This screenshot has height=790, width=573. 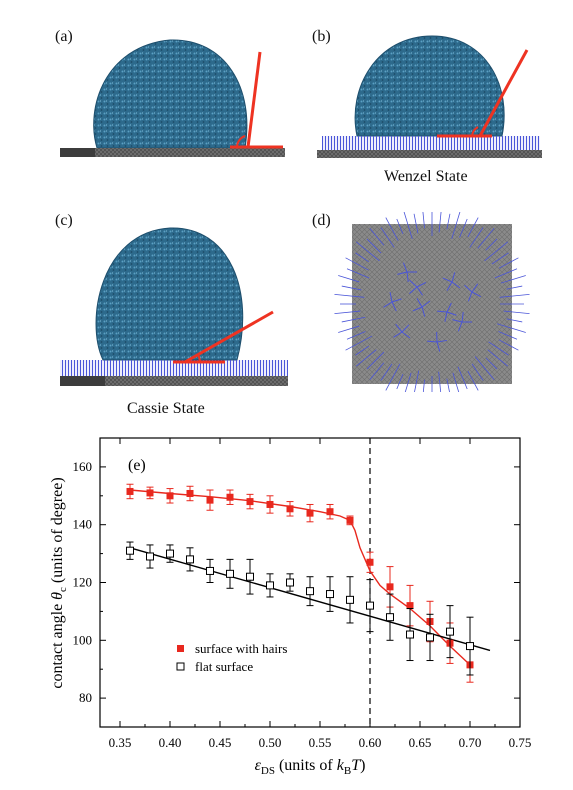 I want to click on panel-c: (c) Cassie State, so click(x=172, y=314).